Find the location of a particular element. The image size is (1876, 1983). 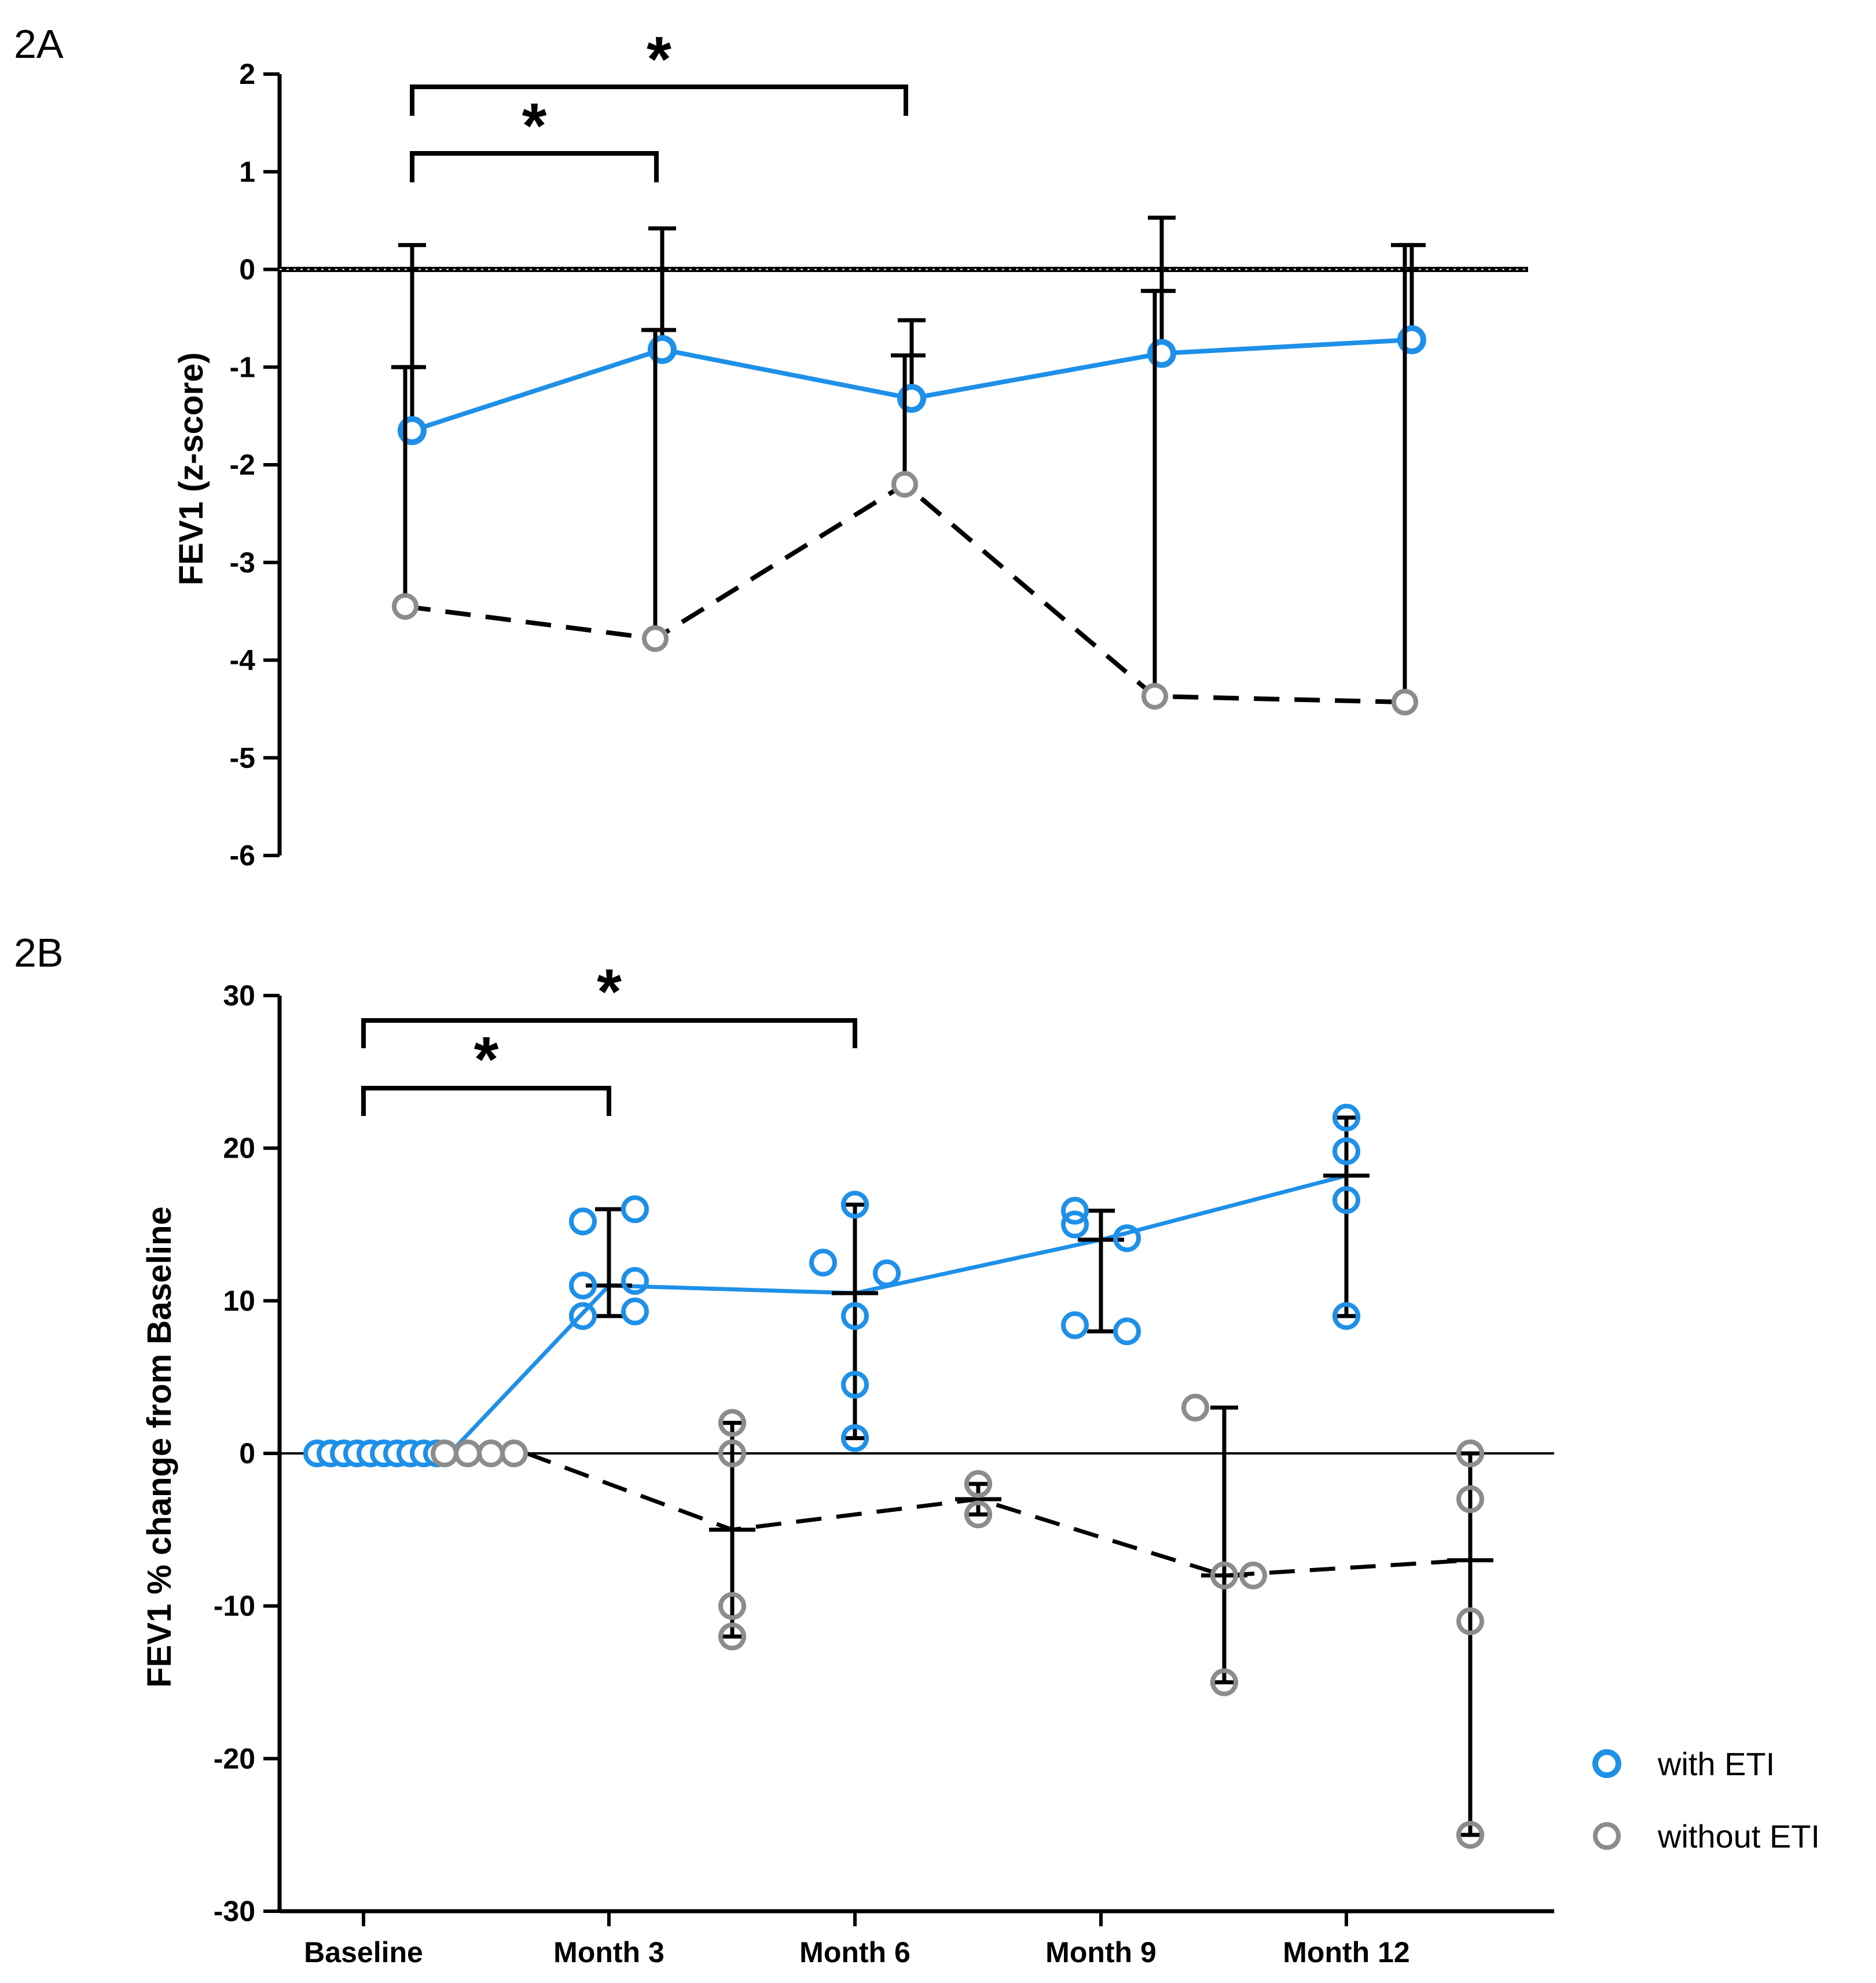

panel-2b-x-tick-label: Baseline is located at coordinates (363, 1952).